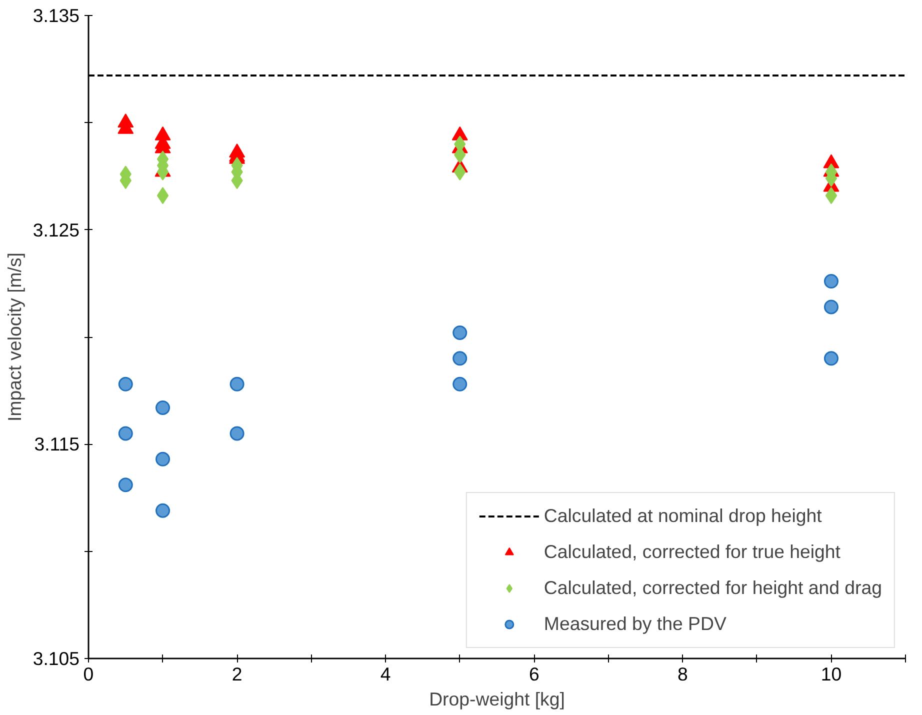 The height and width of the screenshot is (715, 922). Describe the element at coordinates (385, 674) in the screenshot. I see `x-tick-label: 4` at that location.